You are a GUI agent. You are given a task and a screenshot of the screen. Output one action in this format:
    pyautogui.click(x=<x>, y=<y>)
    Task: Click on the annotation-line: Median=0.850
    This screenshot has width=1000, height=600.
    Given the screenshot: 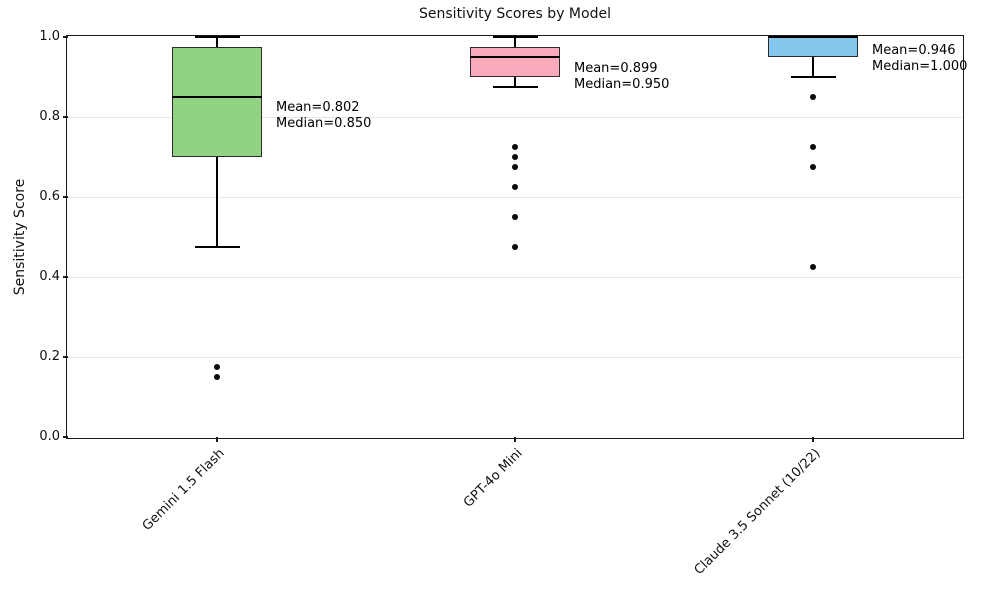 What is the action you would take?
    pyautogui.click(x=324, y=124)
    